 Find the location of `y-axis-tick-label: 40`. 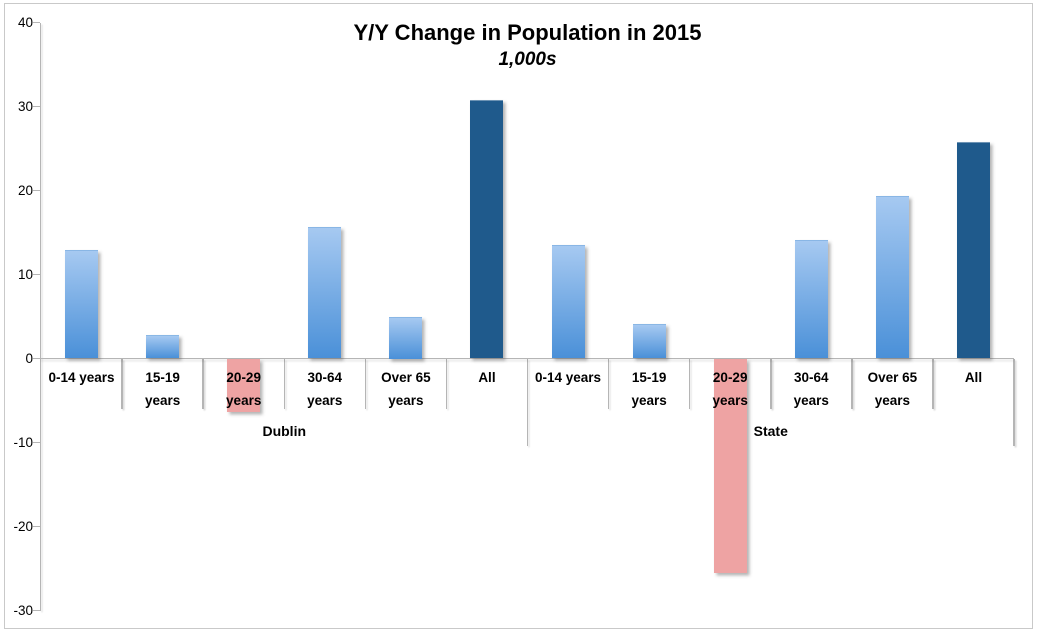

y-axis-tick-label: 40 is located at coordinates (25, 22).